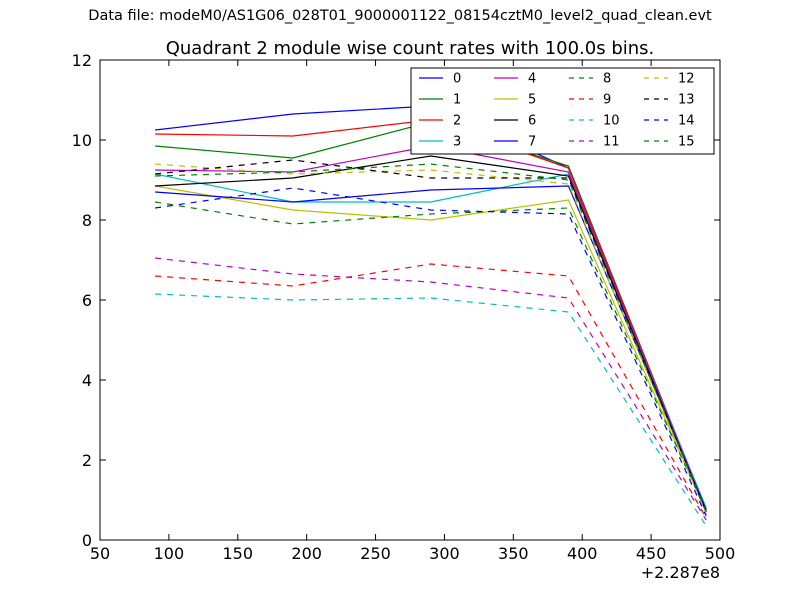 Image resolution: width=800 pixels, height=600 pixels. Describe the element at coordinates (582, 553) in the screenshot. I see `x-tick-label: 400` at that location.